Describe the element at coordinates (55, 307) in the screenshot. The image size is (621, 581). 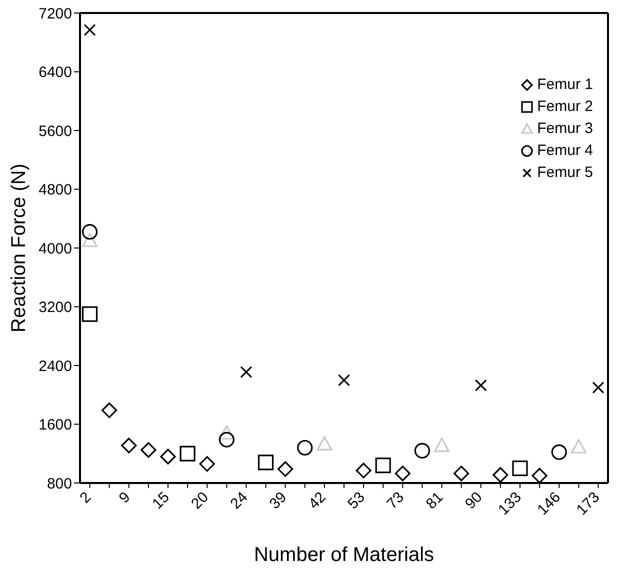
I see `y-tick-label: 3200` at that location.